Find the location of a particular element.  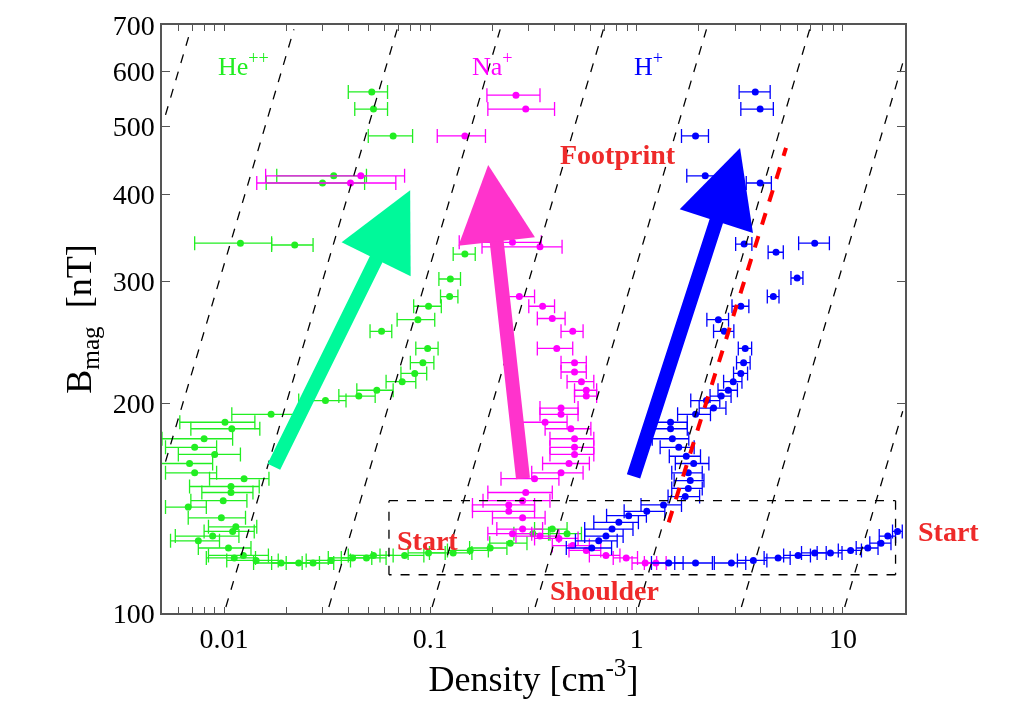

text: H$^{+}$ is located at coordinates (649, 64).